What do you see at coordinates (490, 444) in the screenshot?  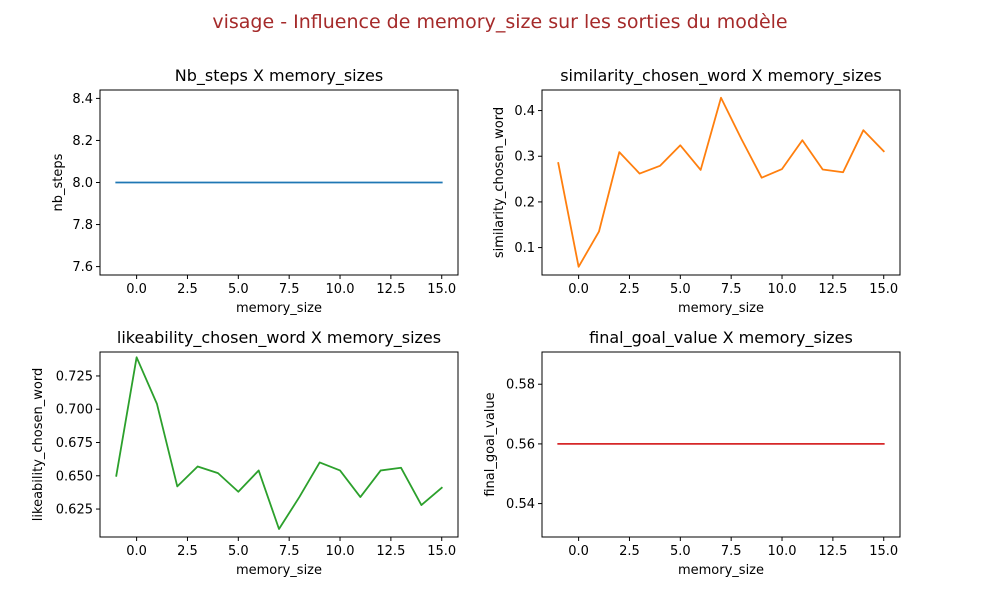 I see `y-axis-label: final_goal_value` at bounding box center [490, 444].